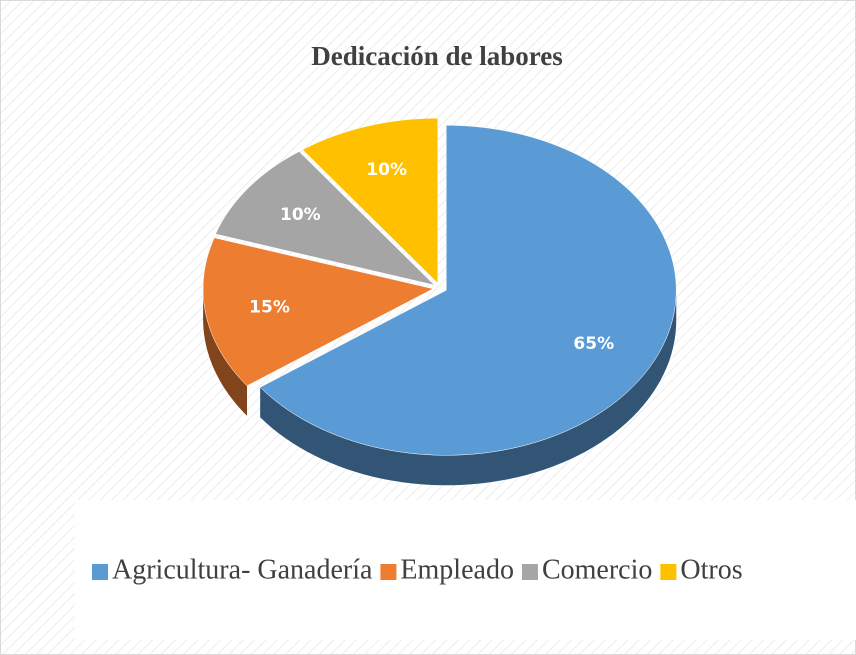  Describe the element at coordinates (437, 56) in the screenshot. I see `chart-title: Dedicación de labores` at that location.